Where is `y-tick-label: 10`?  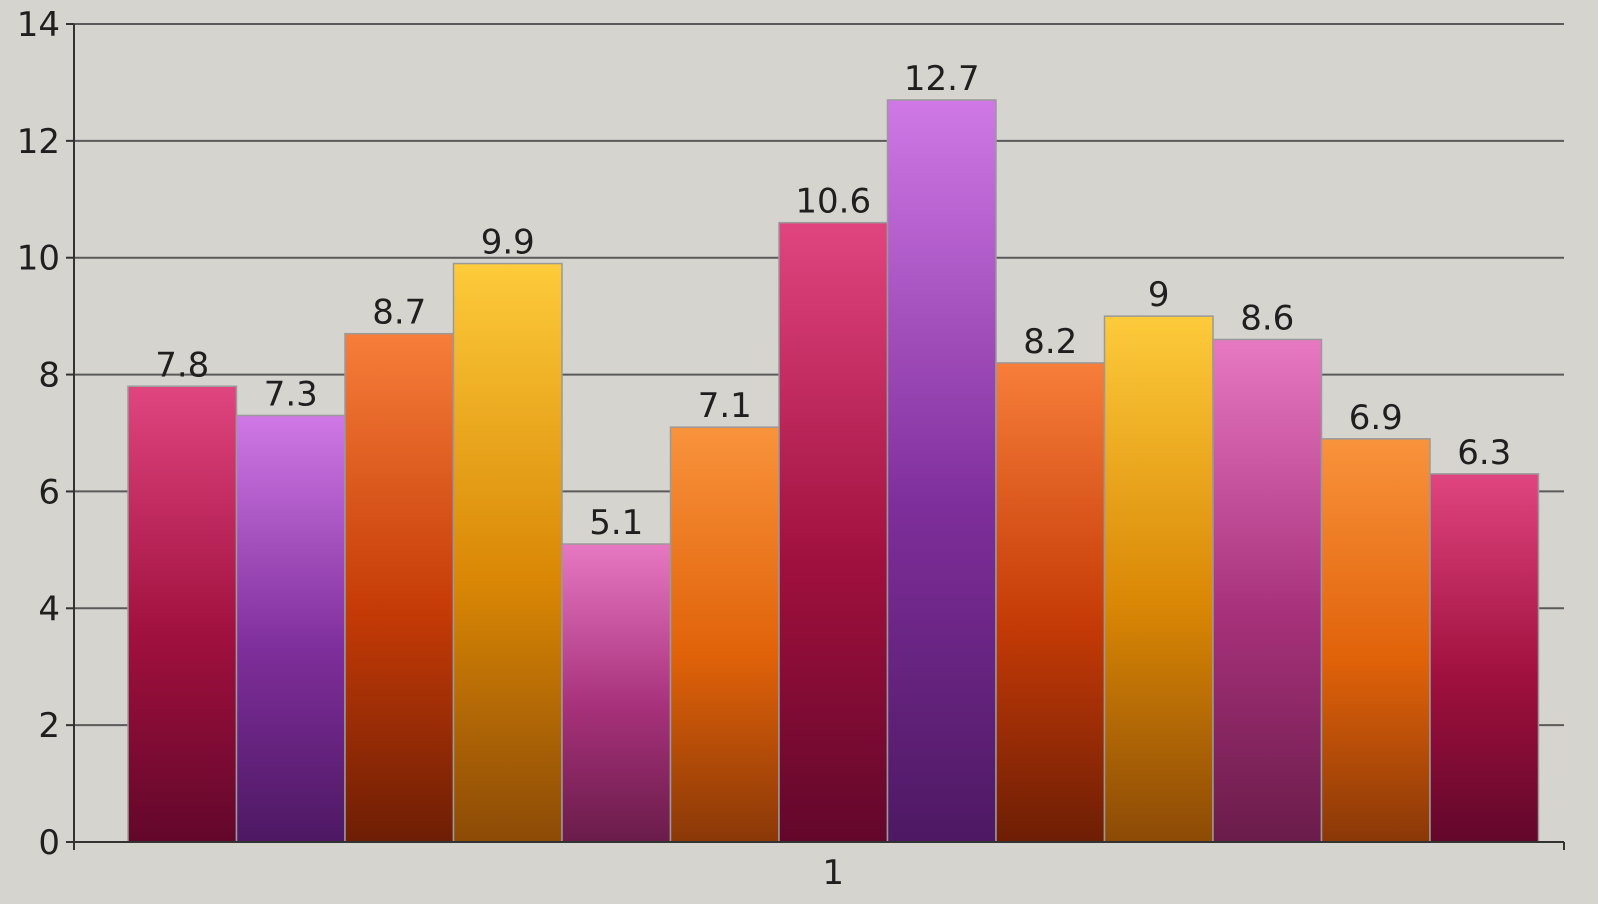 y-tick-label: 10 is located at coordinates (38, 259).